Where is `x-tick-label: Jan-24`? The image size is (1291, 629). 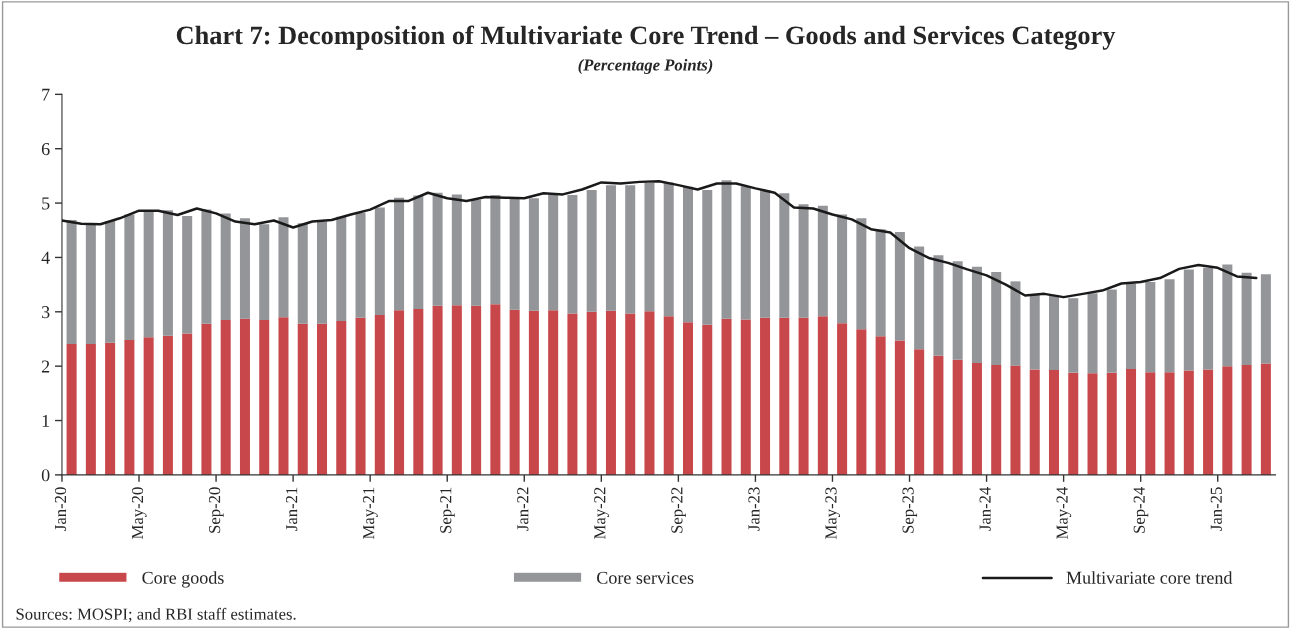
x-tick-label: Jan-24 is located at coordinates (985, 508).